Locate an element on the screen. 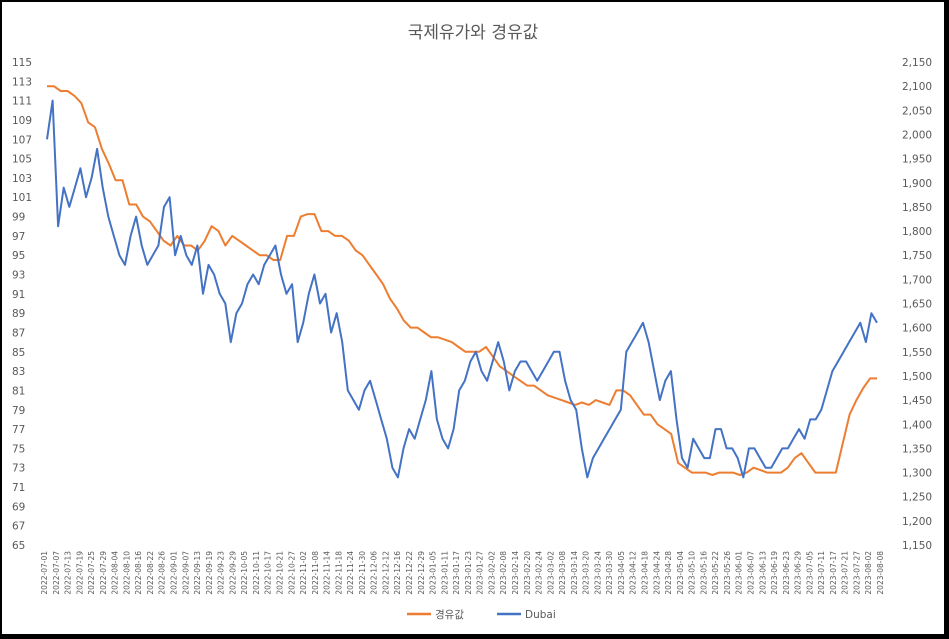 The width and height of the screenshot is (949, 639). x-tick-label: 2023-06-07 is located at coordinates (750, 573).